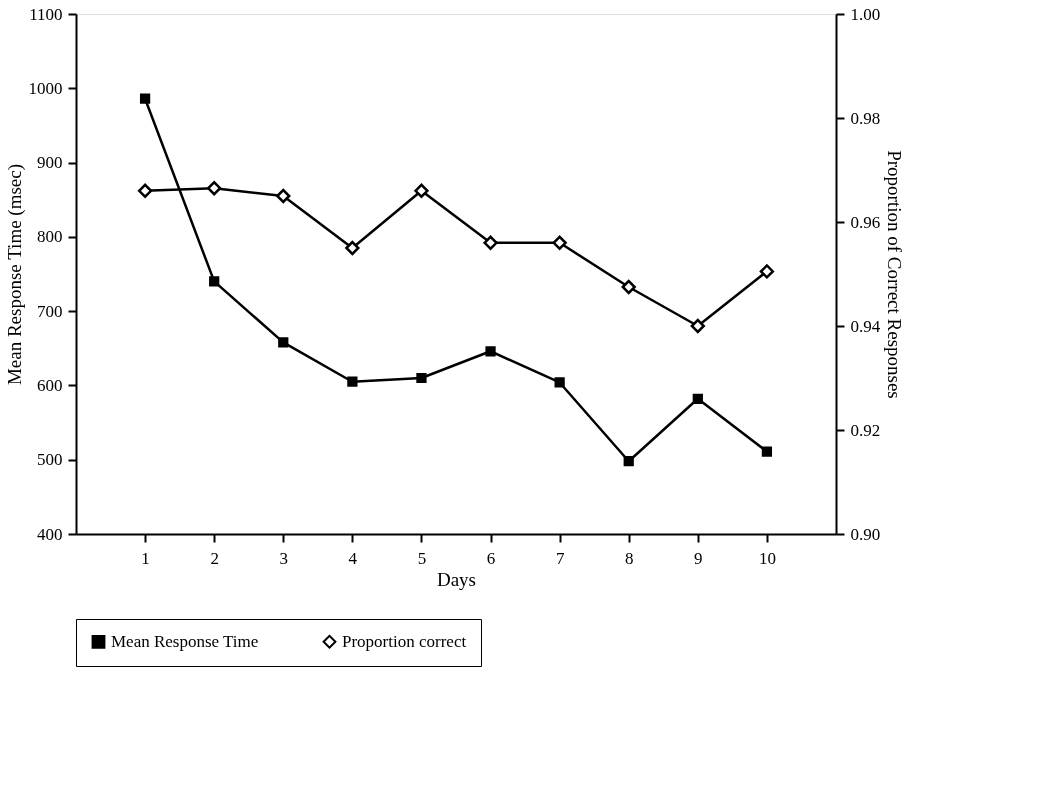 The width and height of the screenshot is (1056, 806). Describe the element at coordinates (185, 641) in the screenshot. I see `legend-label: Mean Response Time` at that location.